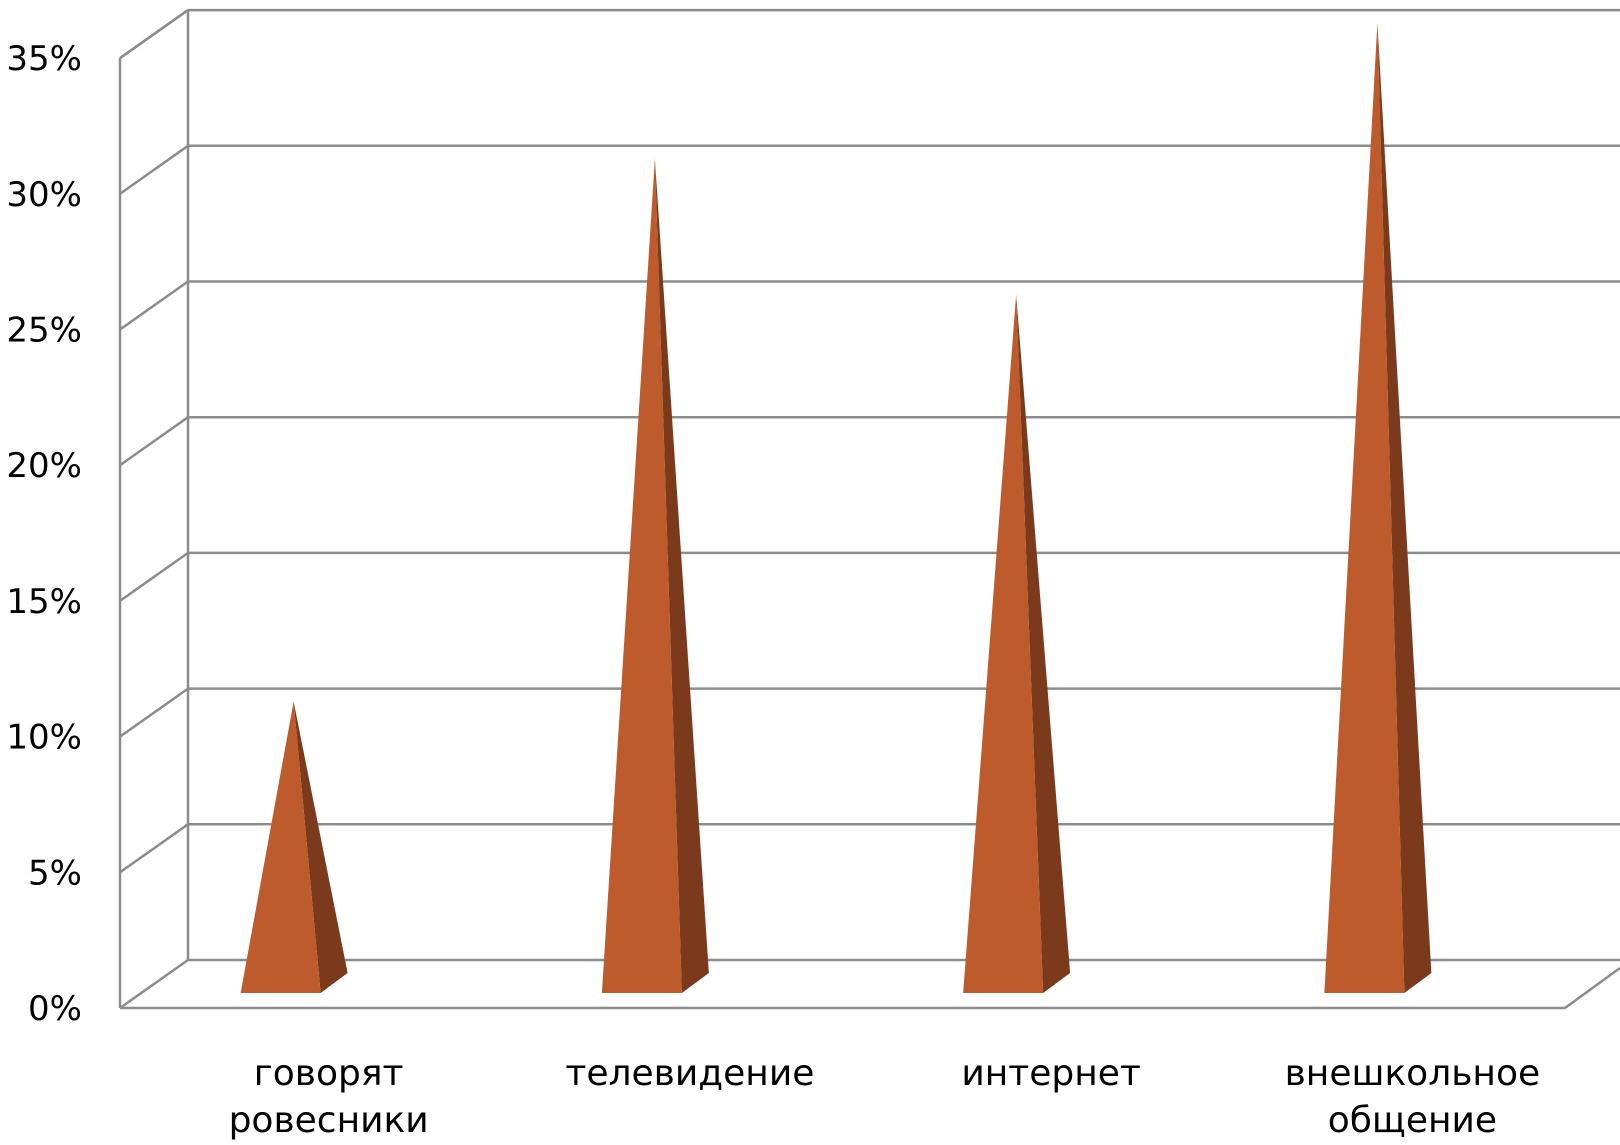 The height and width of the screenshot is (1145, 1620). Describe the element at coordinates (154, 34) in the screenshot. I see `side-wall-top` at that location.